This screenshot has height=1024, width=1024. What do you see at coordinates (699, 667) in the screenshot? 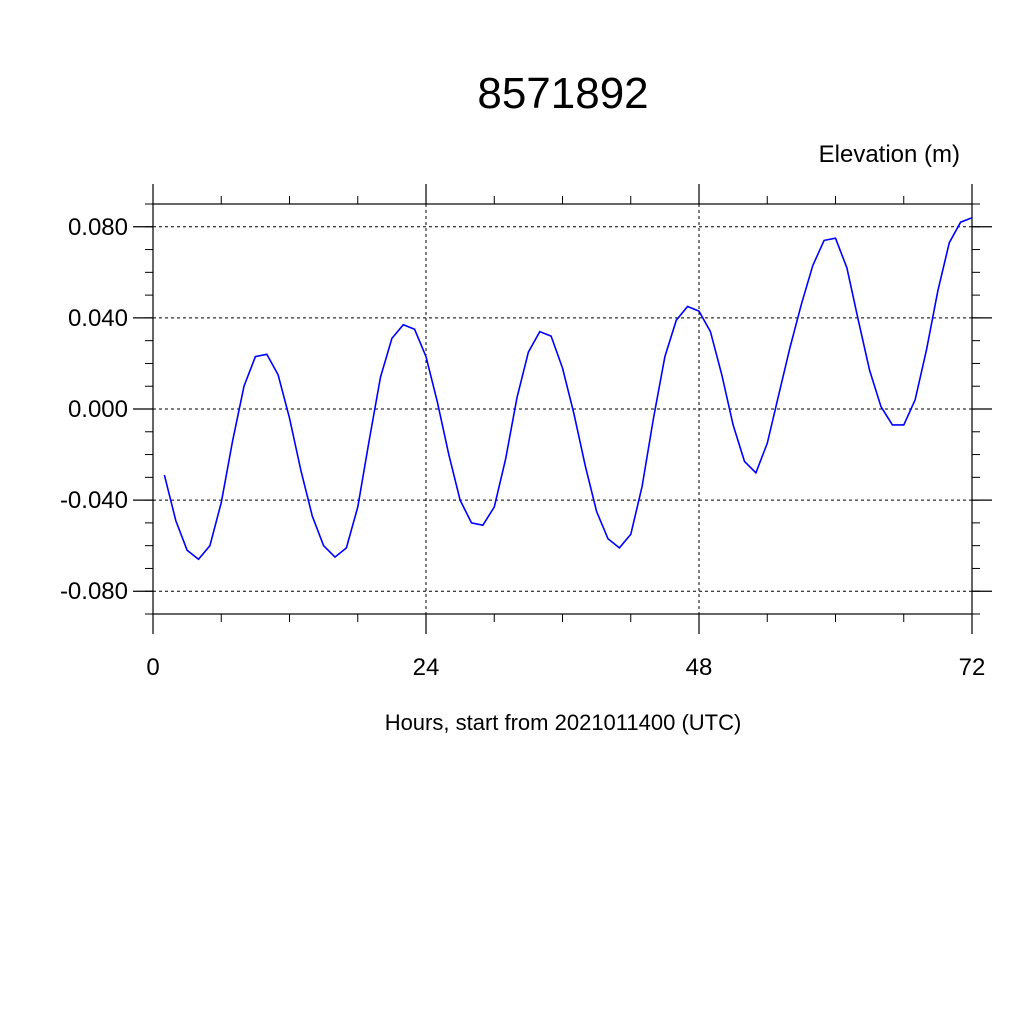
I see `x-tick-label: 48` at bounding box center [699, 667].